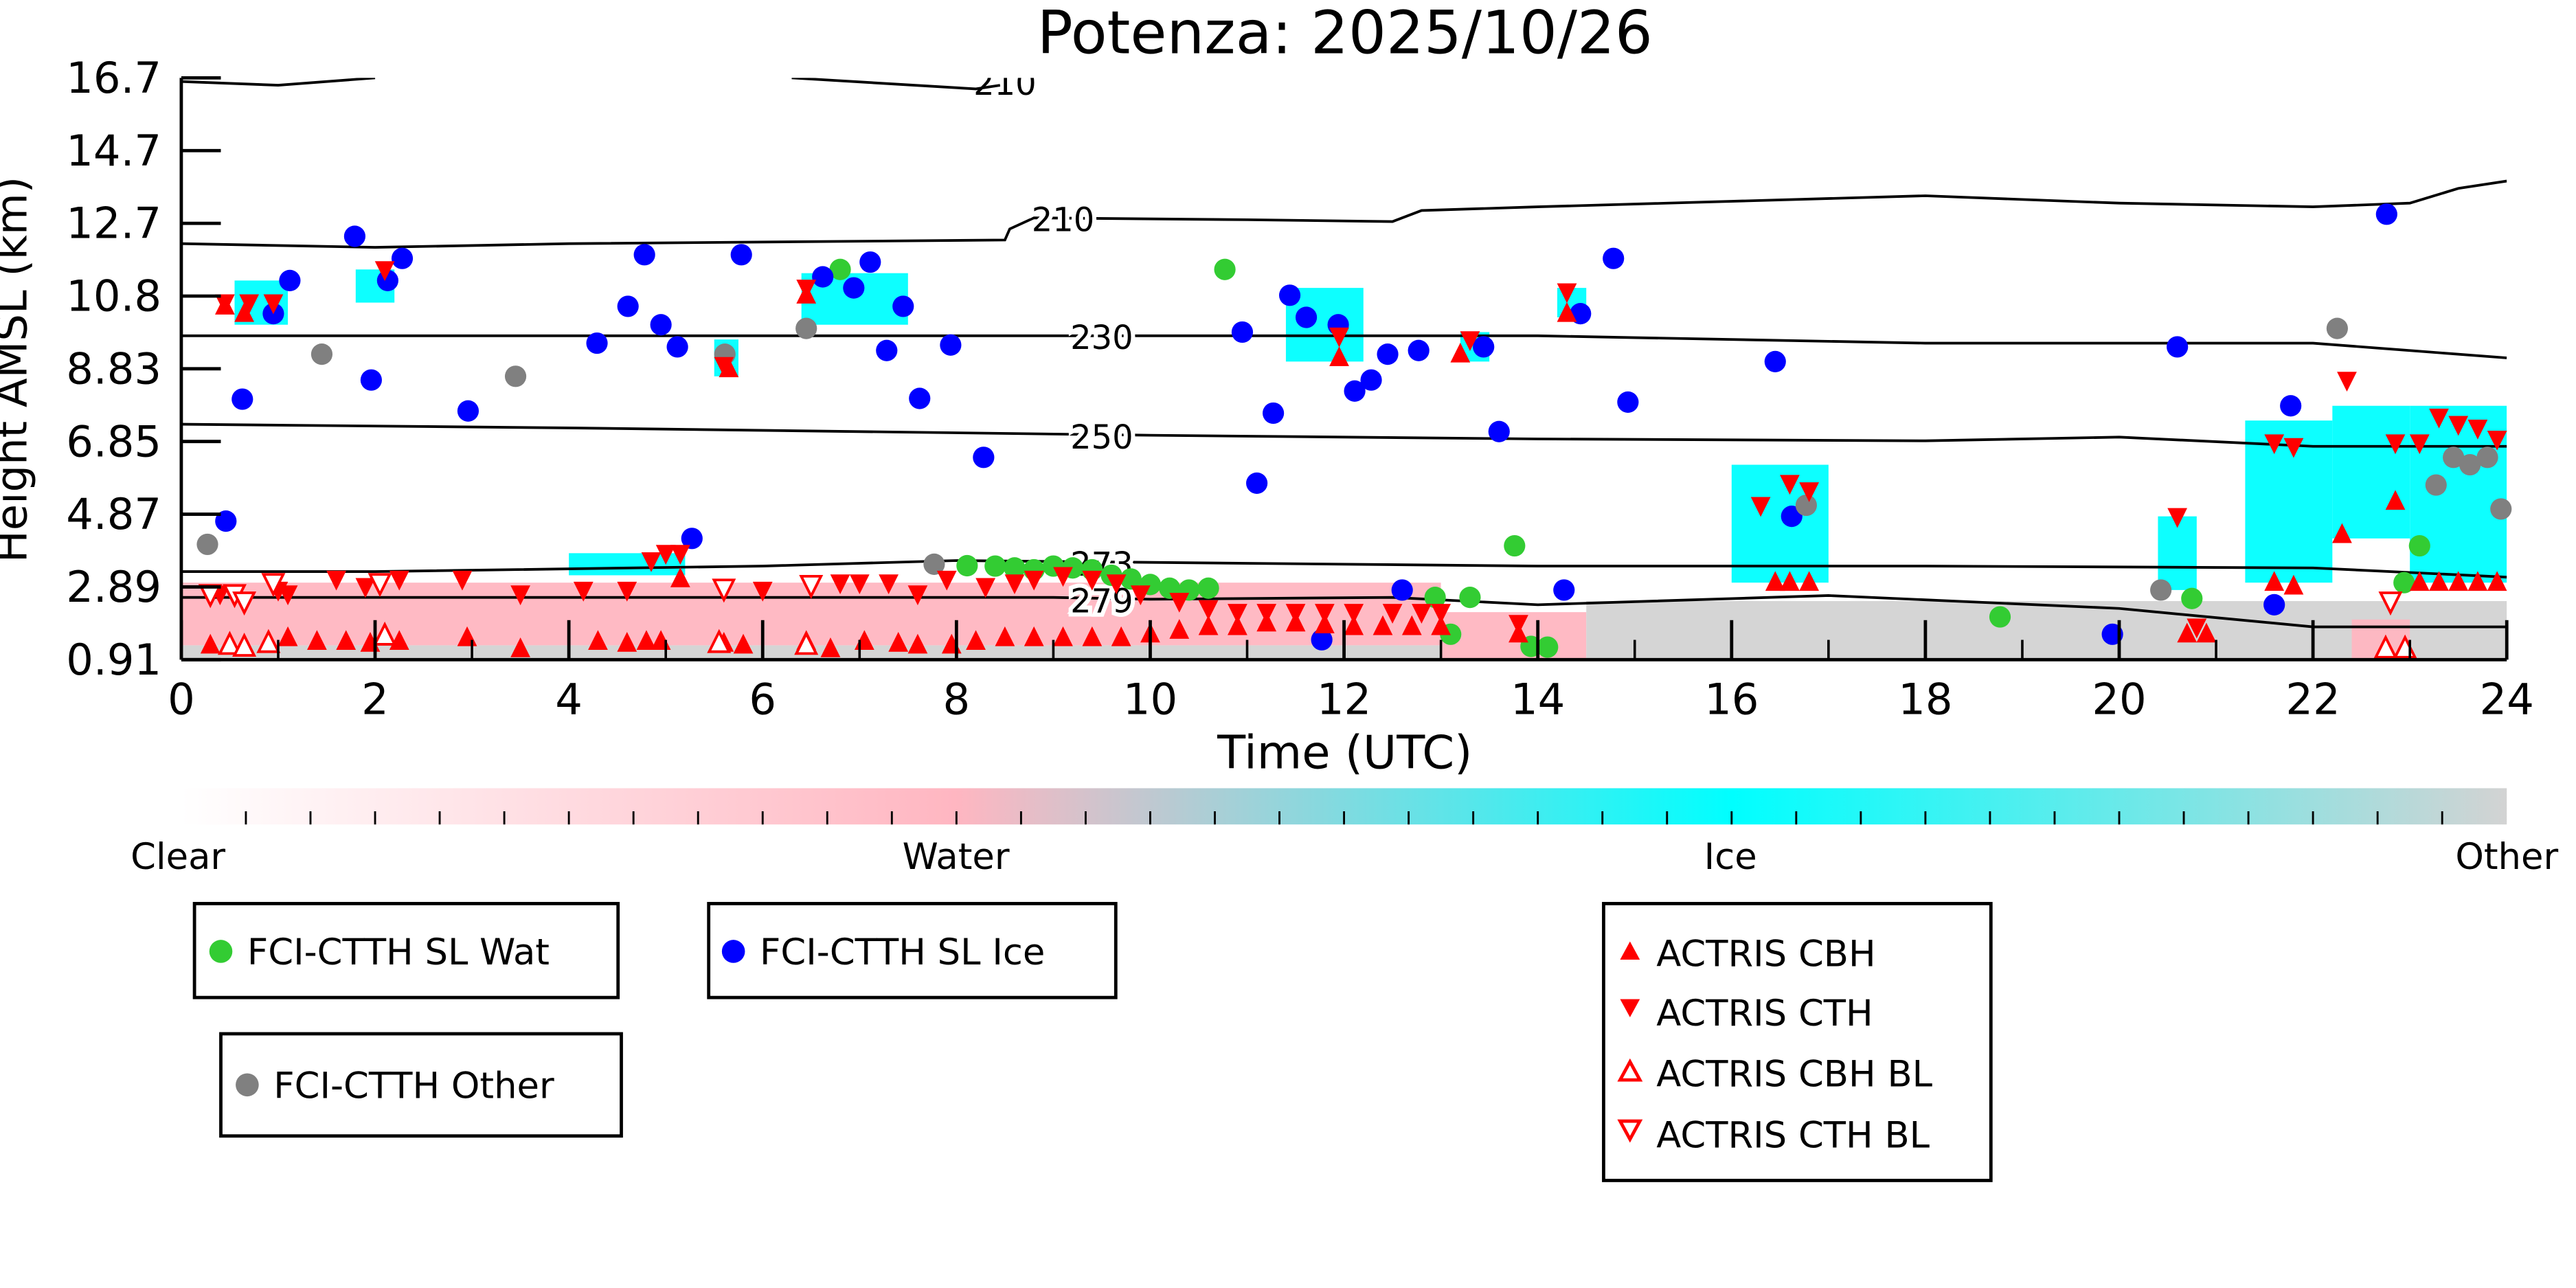  I want to click on legend-marker-cbh-bl, so click(1630, 1070).